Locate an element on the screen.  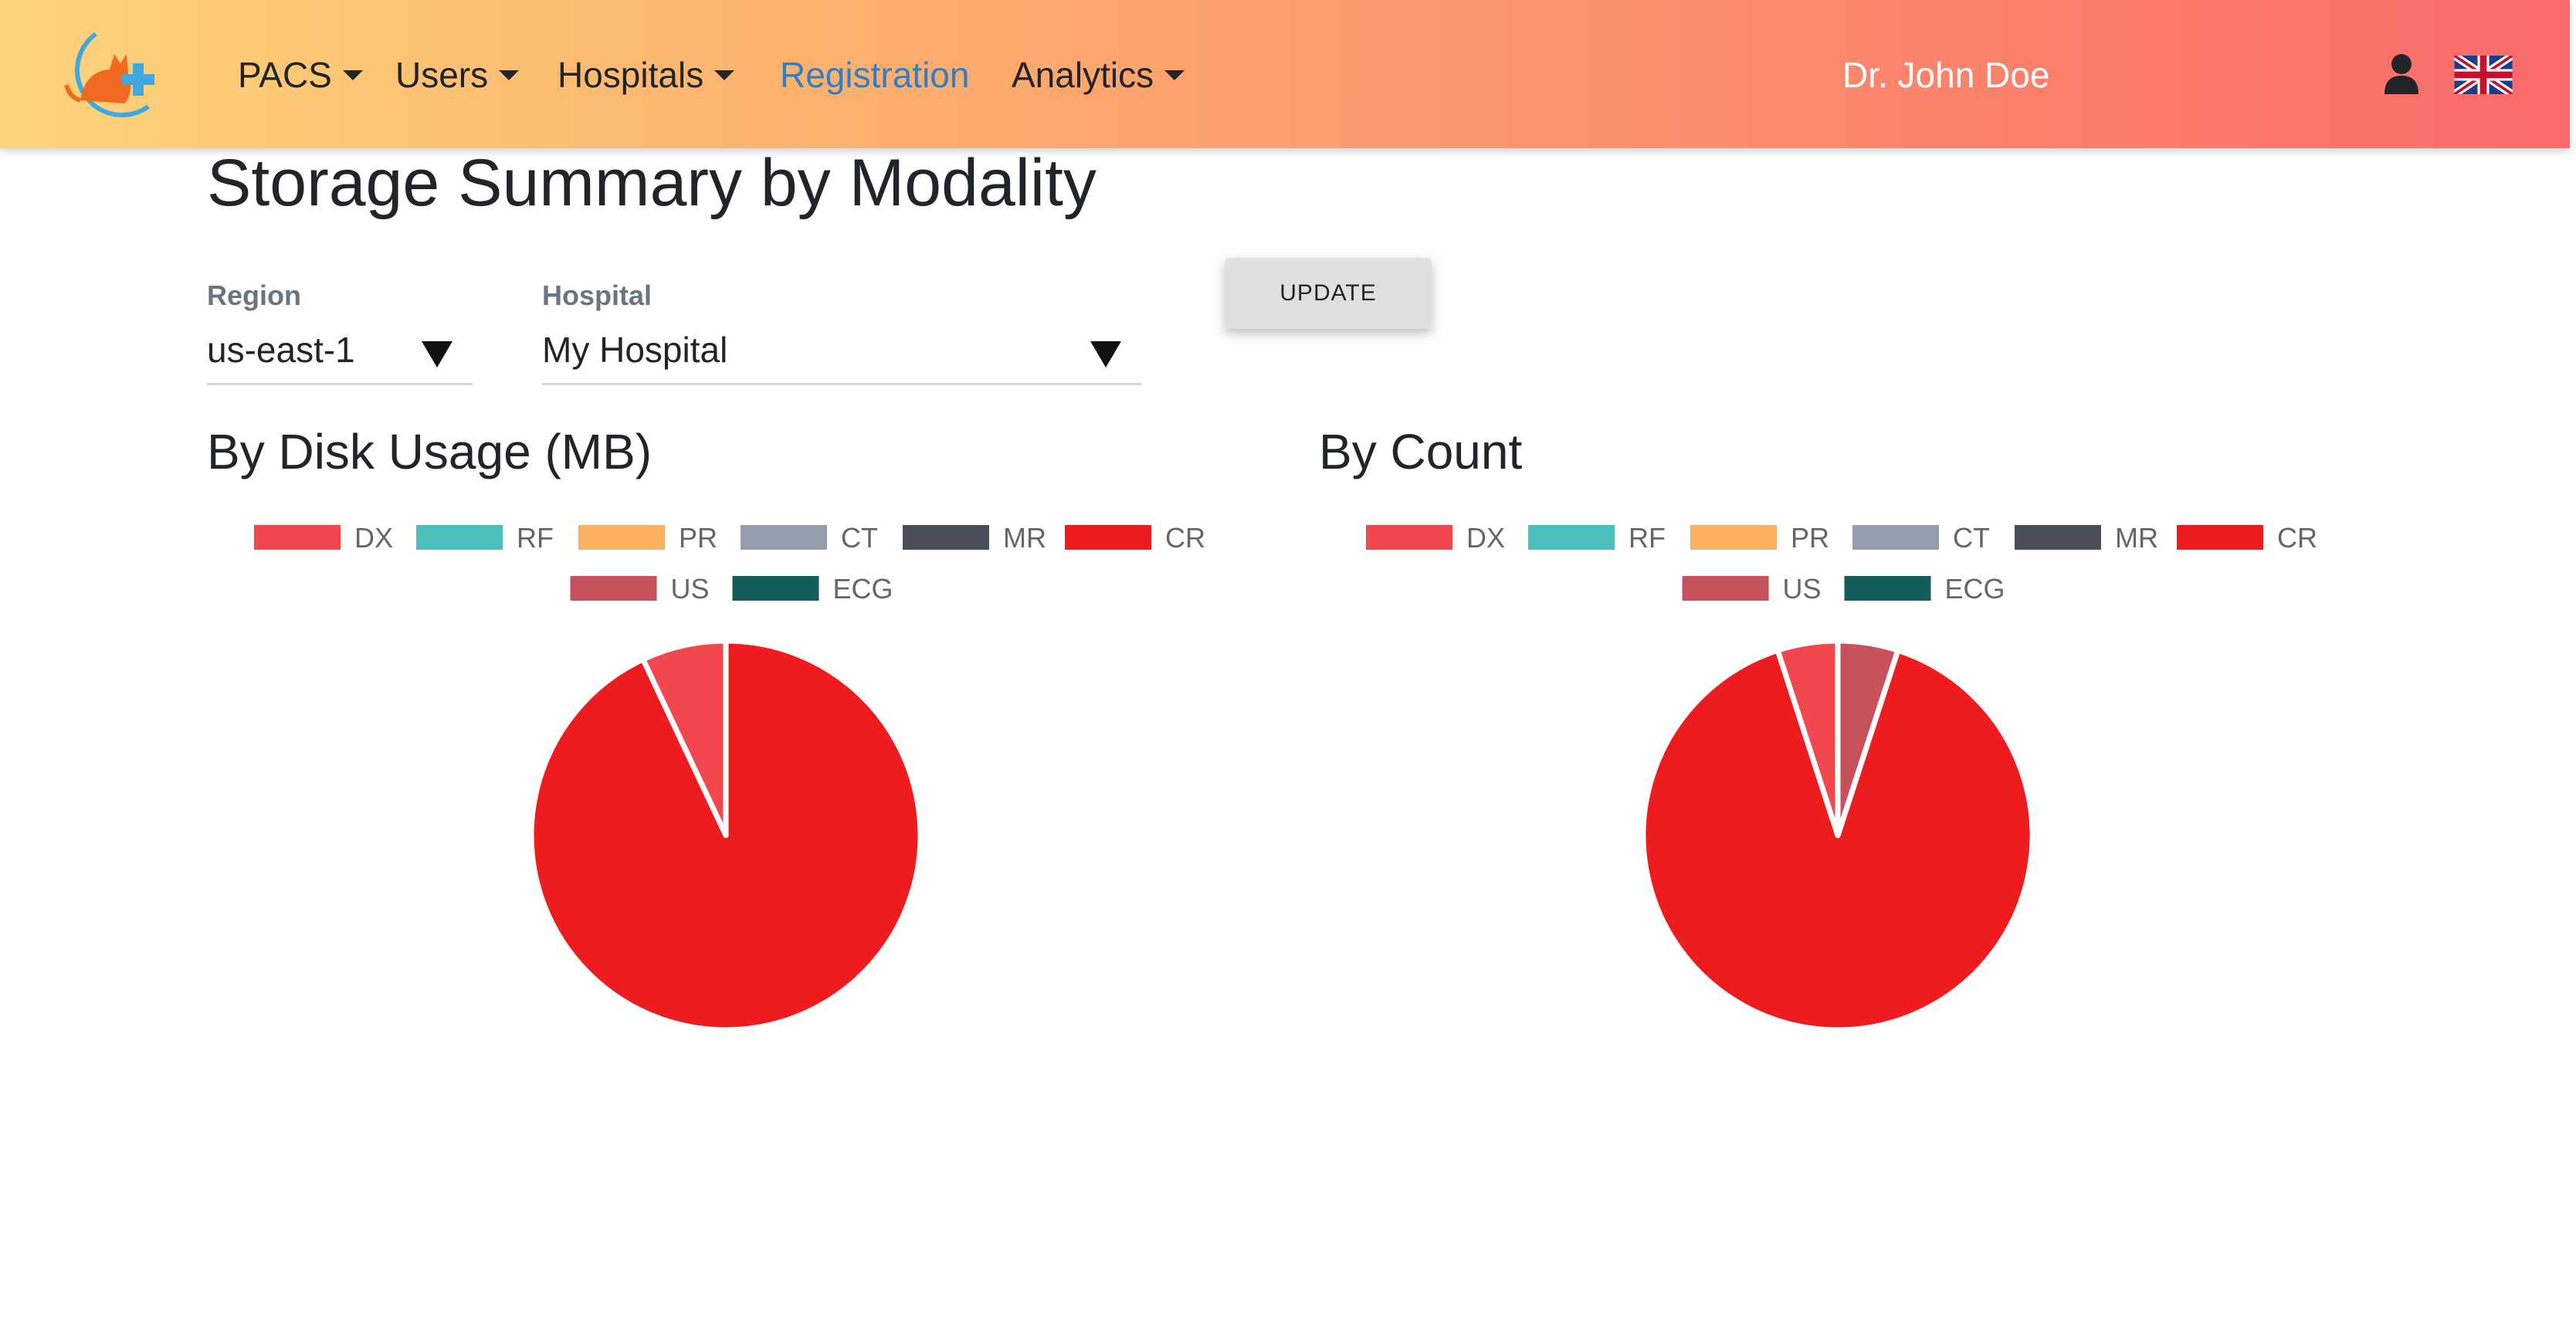
disk-usage-chart-title: By Disk Usage (MB) is located at coordinates (429, 451).